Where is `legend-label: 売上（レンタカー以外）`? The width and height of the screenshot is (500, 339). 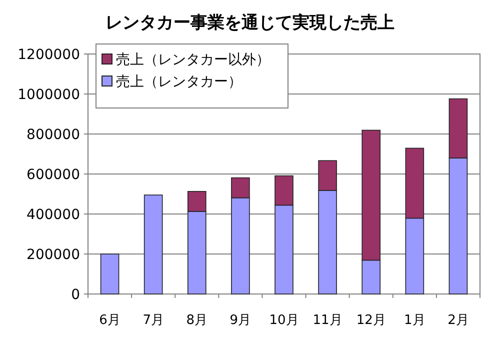
legend-label: 売上（レンタカー以外） is located at coordinates (193, 60).